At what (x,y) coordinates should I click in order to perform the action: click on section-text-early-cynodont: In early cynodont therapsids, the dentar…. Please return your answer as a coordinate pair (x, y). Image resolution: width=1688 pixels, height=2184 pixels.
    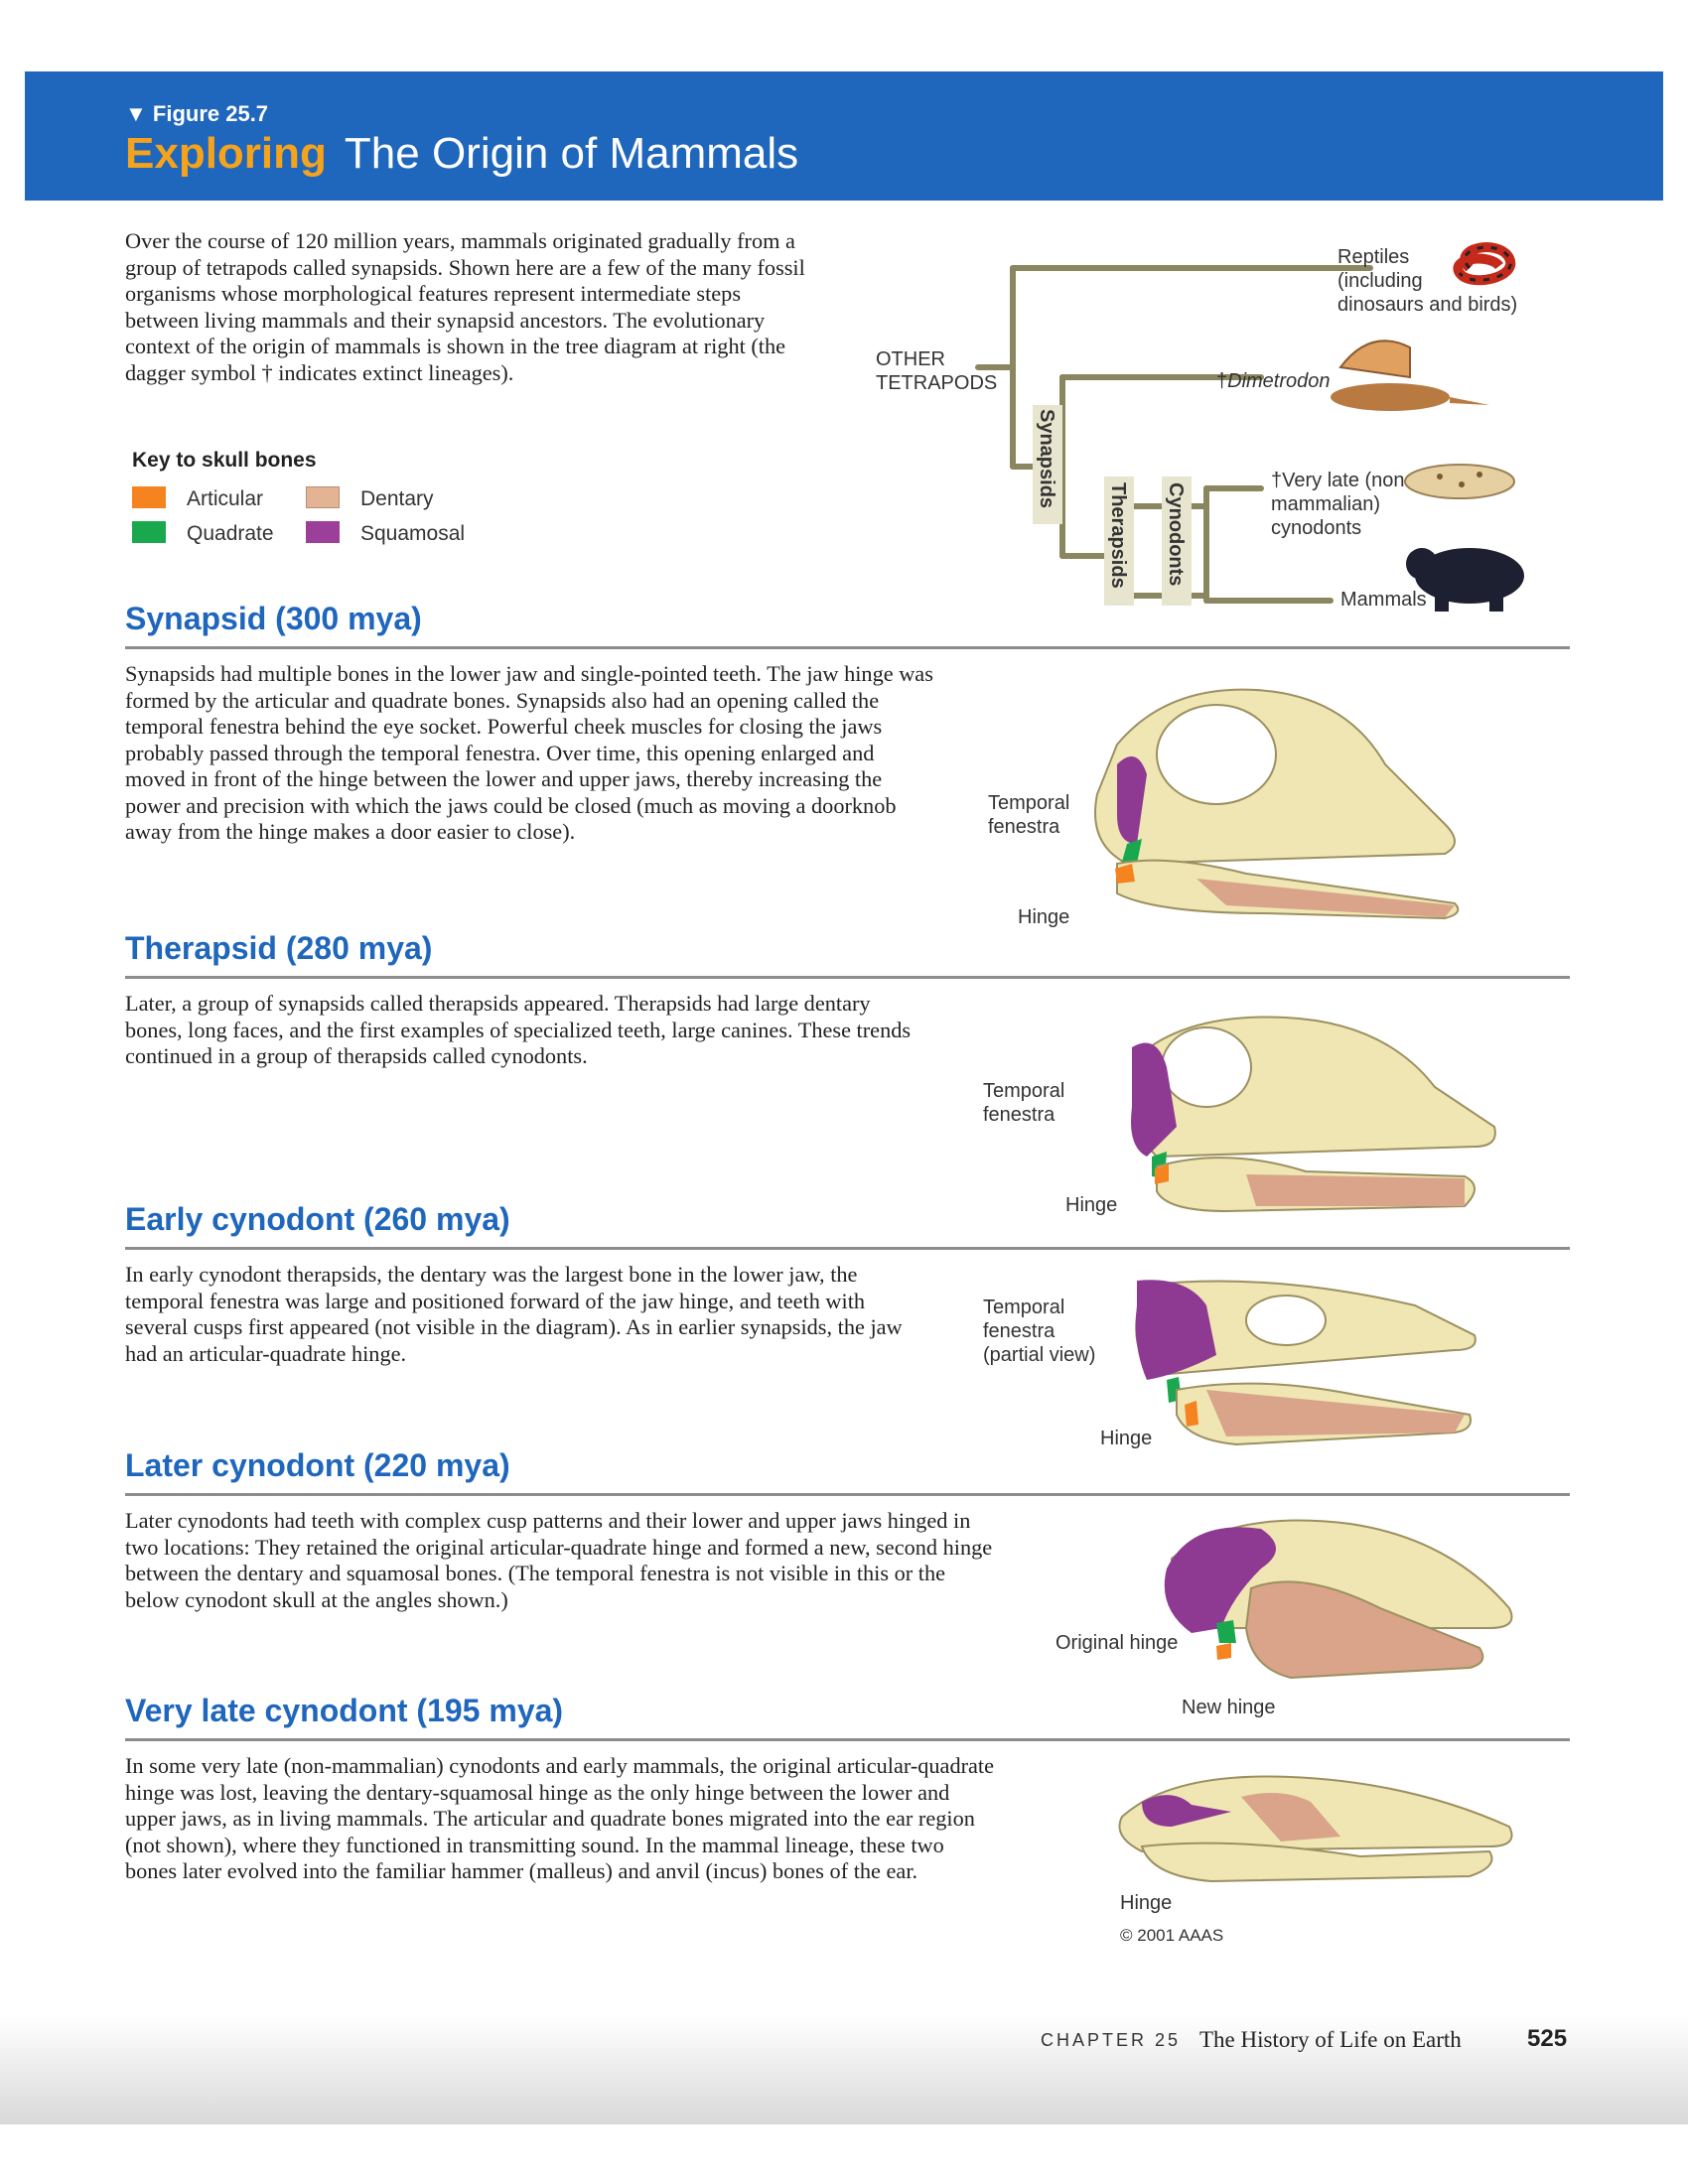
    Looking at the image, I should click on (514, 1314).